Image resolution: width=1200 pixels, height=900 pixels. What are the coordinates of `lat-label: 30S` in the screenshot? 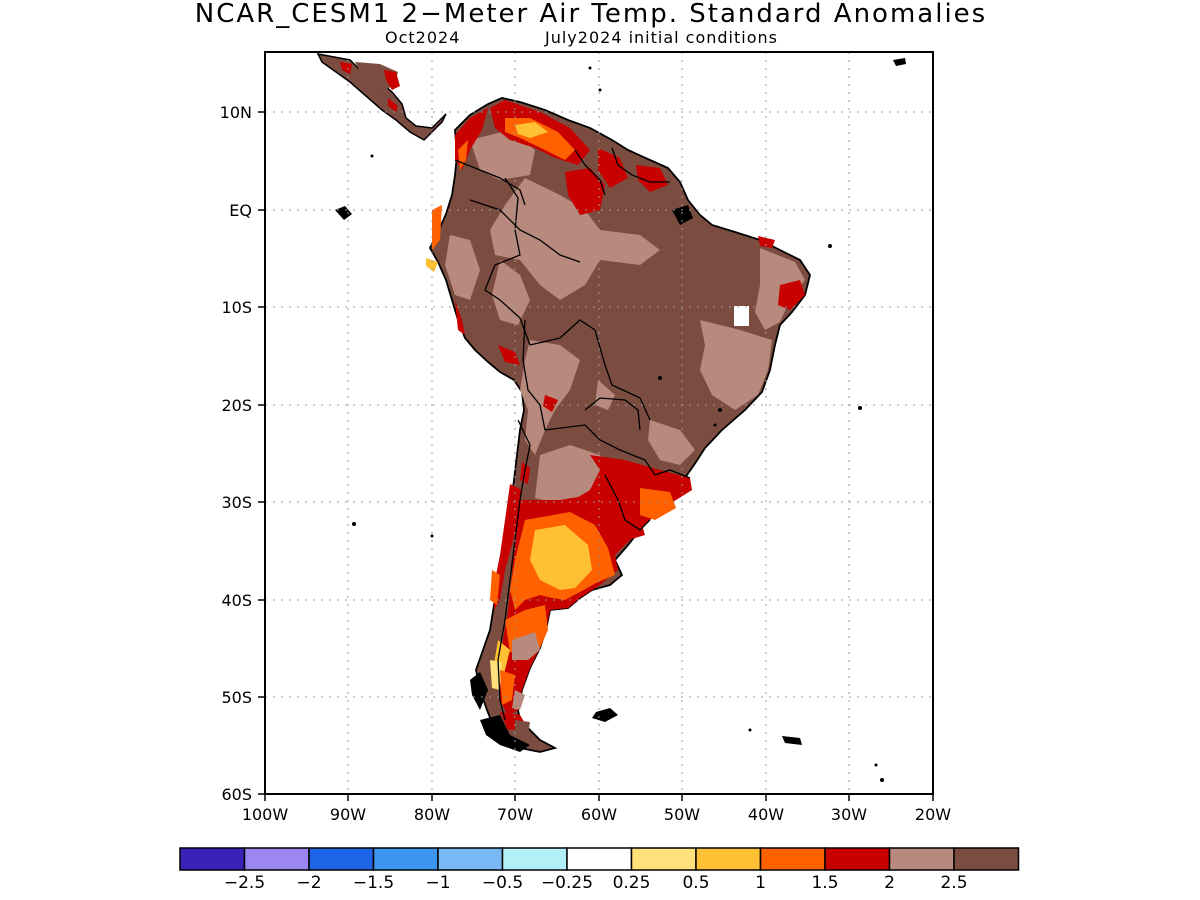 It's located at (236, 502).